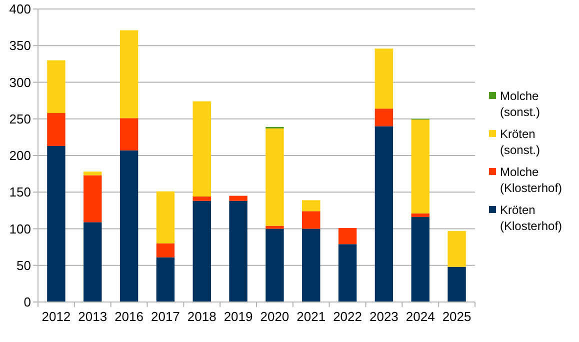 The width and height of the screenshot is (579, 342). I want to click on x-tick-label: 2018, so click(201, 316).